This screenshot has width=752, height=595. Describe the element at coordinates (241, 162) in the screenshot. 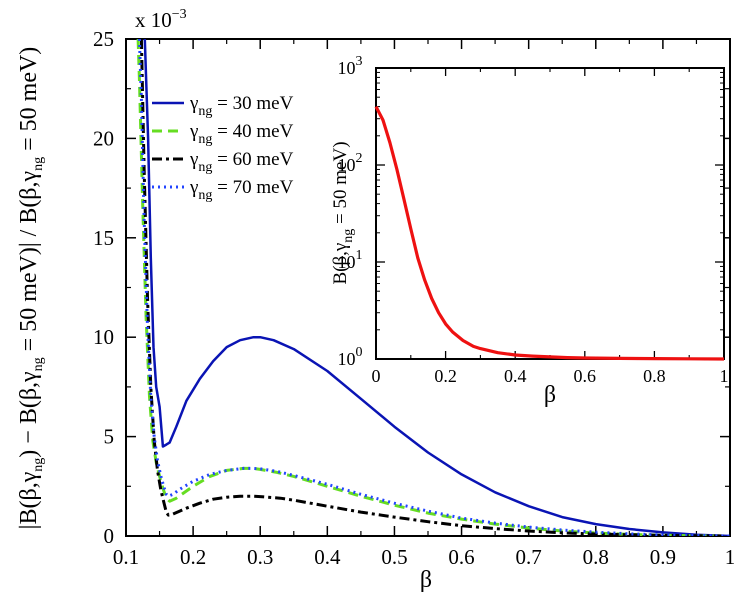

I see `legend-label-60mev: γng = 60 meV` at that location.